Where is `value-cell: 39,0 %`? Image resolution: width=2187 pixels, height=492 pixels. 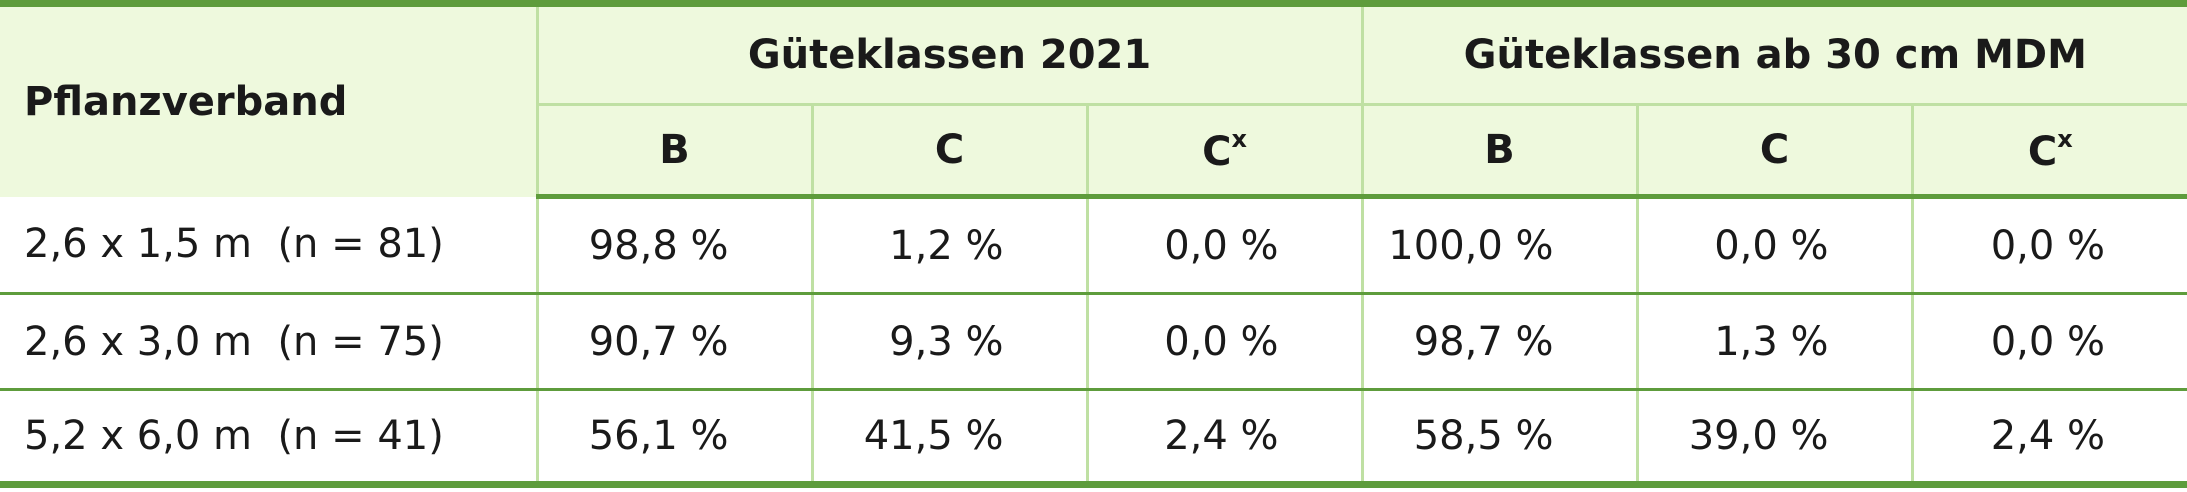
value-cell: 39,0 % is located at coordinates (1774, 438).